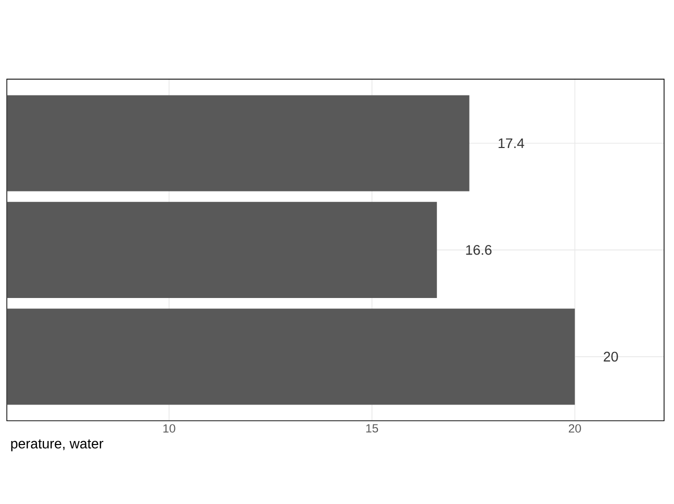  What do you see at coordinates (511, 143) in the screenshot?
I see `data-label: 17.4` at bounding box center [511, 143].